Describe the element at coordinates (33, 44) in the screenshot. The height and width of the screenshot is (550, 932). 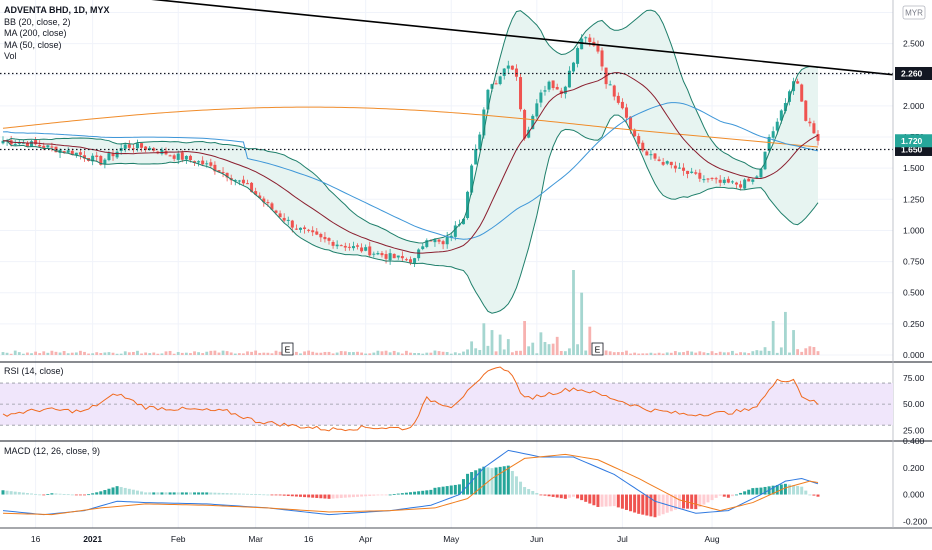
I see `legend-ma50: MA (50, close)` at that location.